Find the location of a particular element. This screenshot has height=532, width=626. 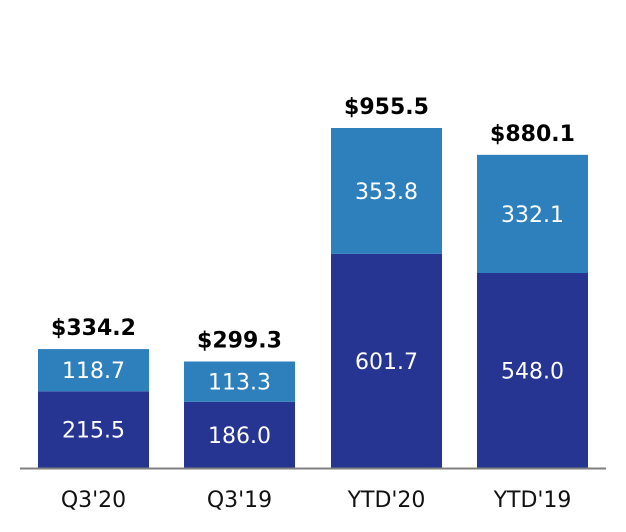

segment-value-label: 113.3 is located at coordinates (239, 383).